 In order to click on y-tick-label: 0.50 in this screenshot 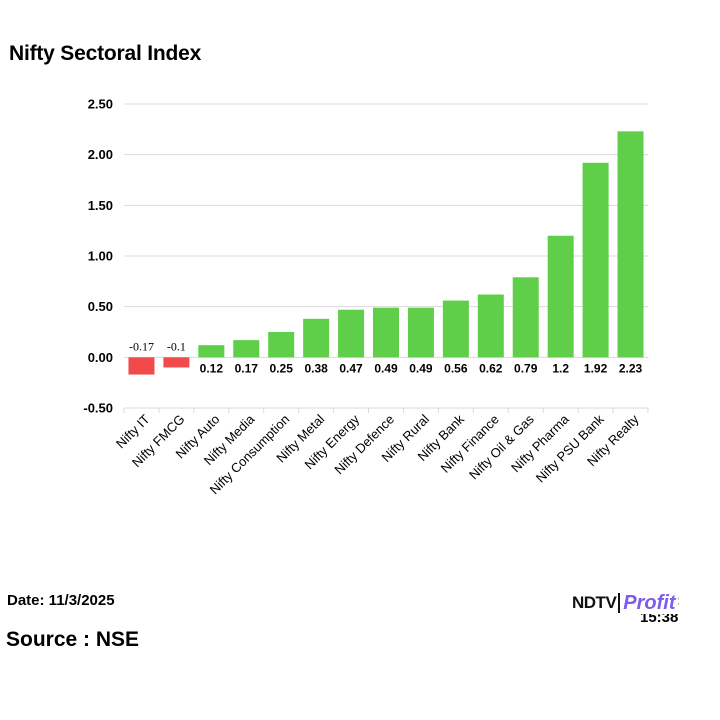, I will do `click(100, 306)`.